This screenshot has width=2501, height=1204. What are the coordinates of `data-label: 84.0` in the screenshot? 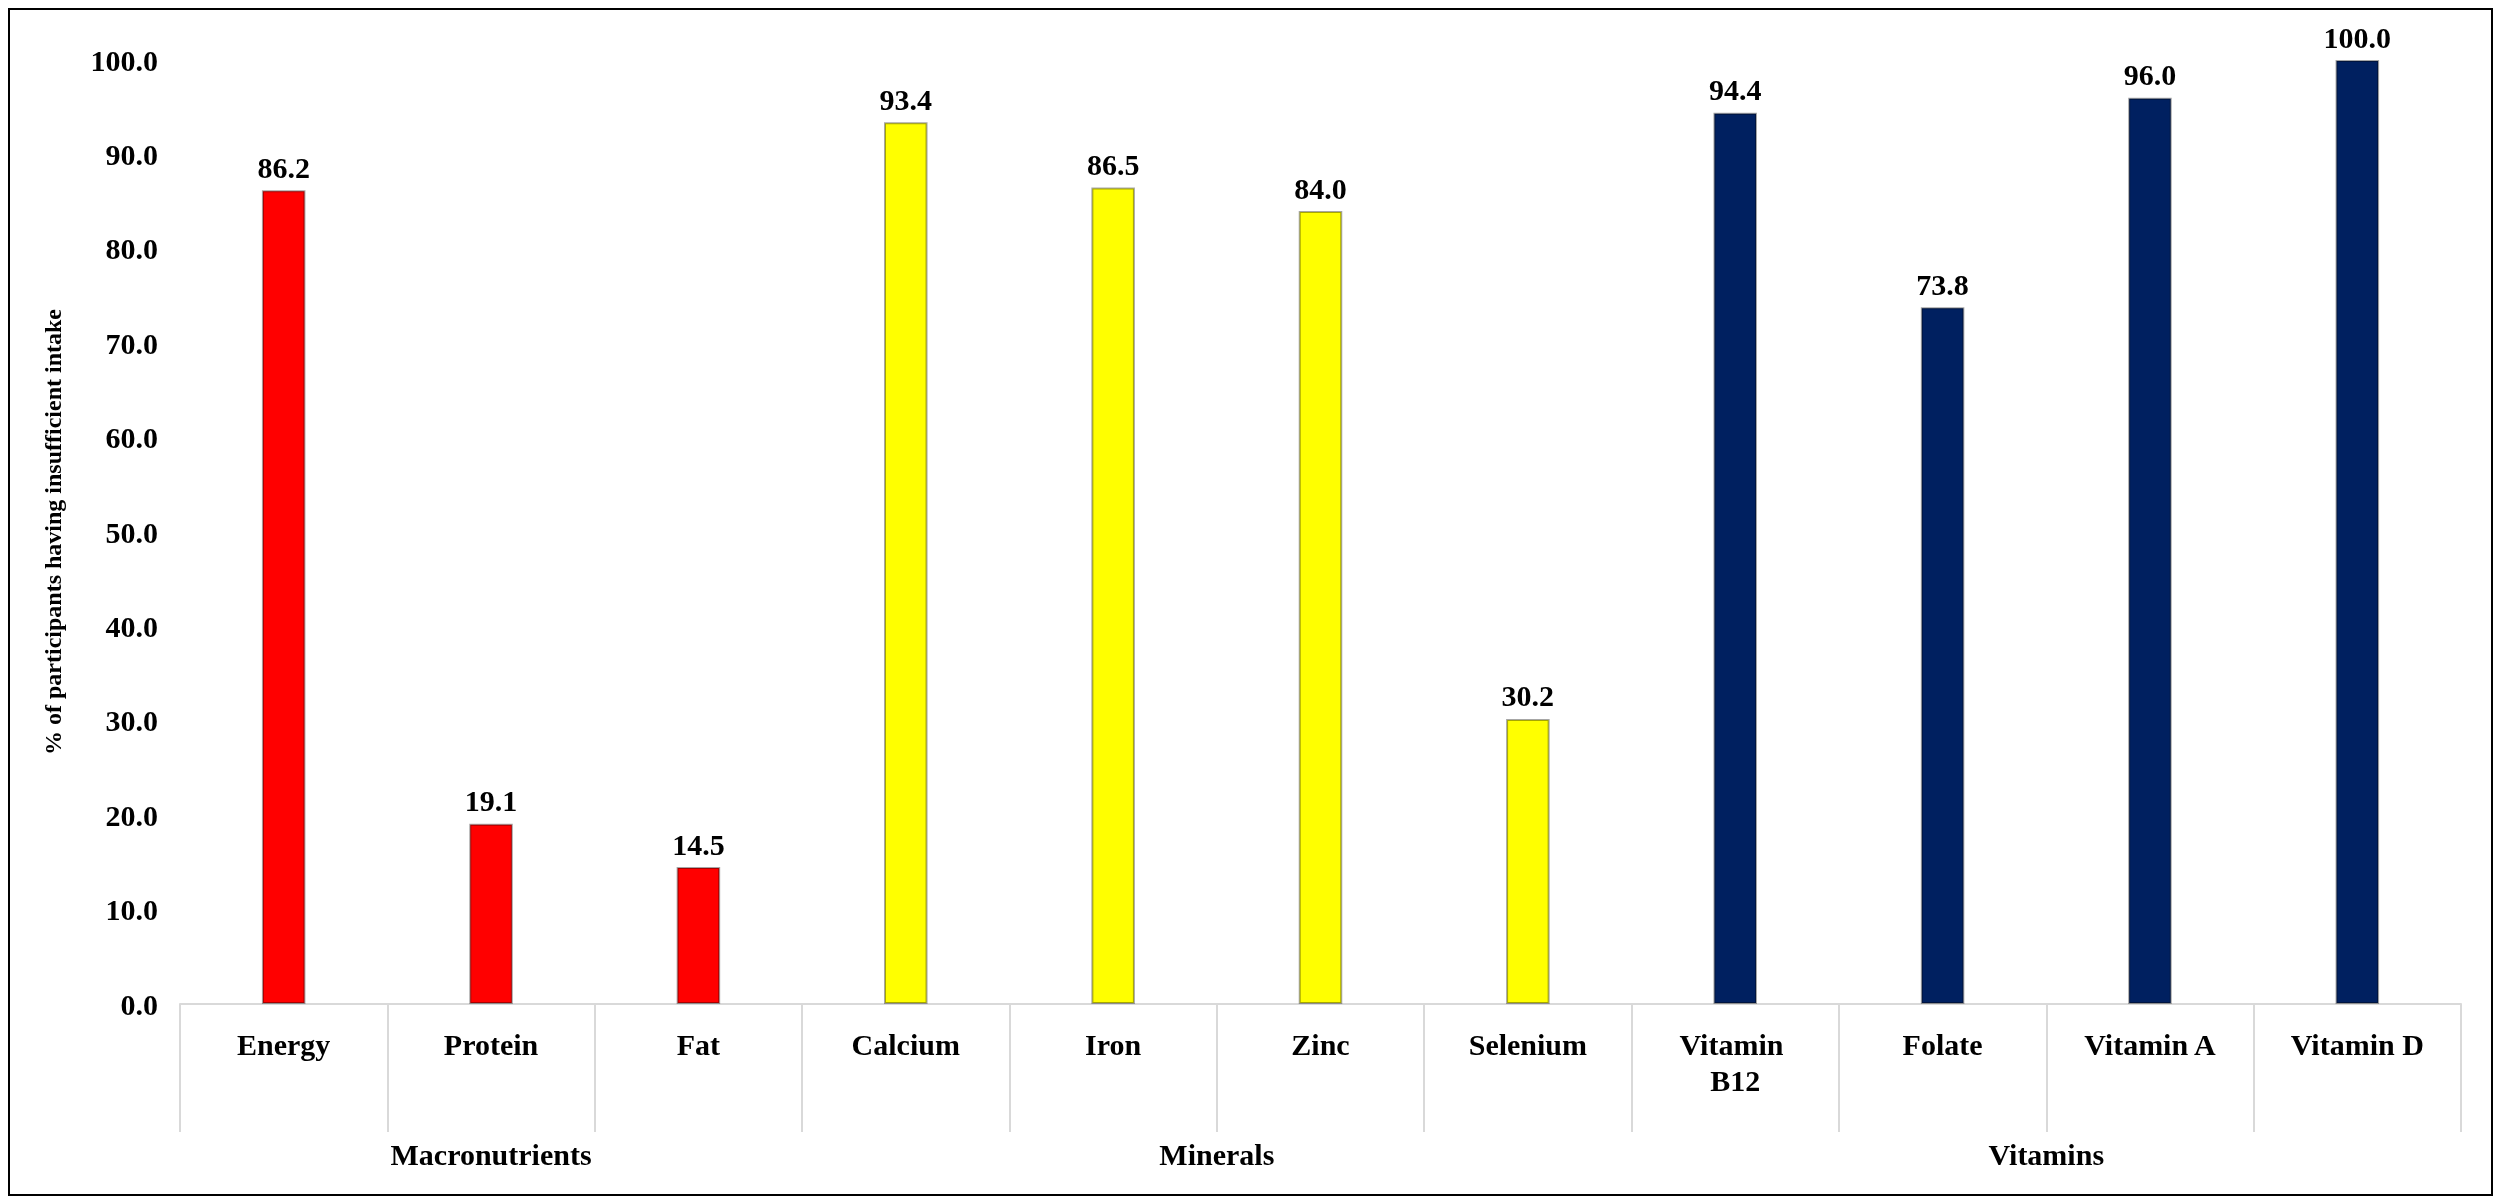 It's located at (1320, 188).